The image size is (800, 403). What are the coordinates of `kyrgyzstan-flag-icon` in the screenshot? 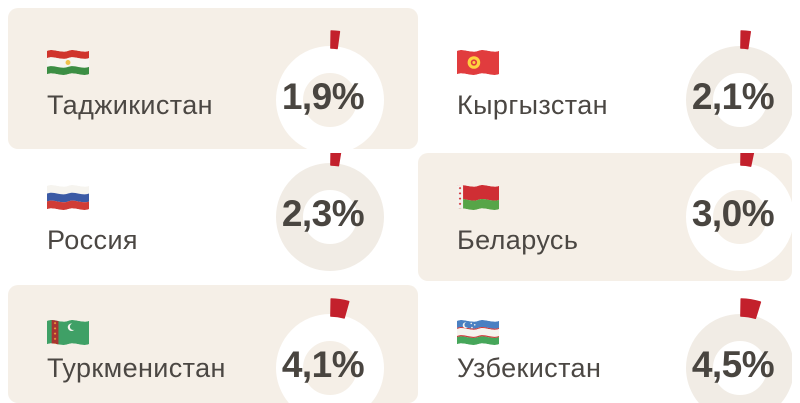 It's located at (478, 62).